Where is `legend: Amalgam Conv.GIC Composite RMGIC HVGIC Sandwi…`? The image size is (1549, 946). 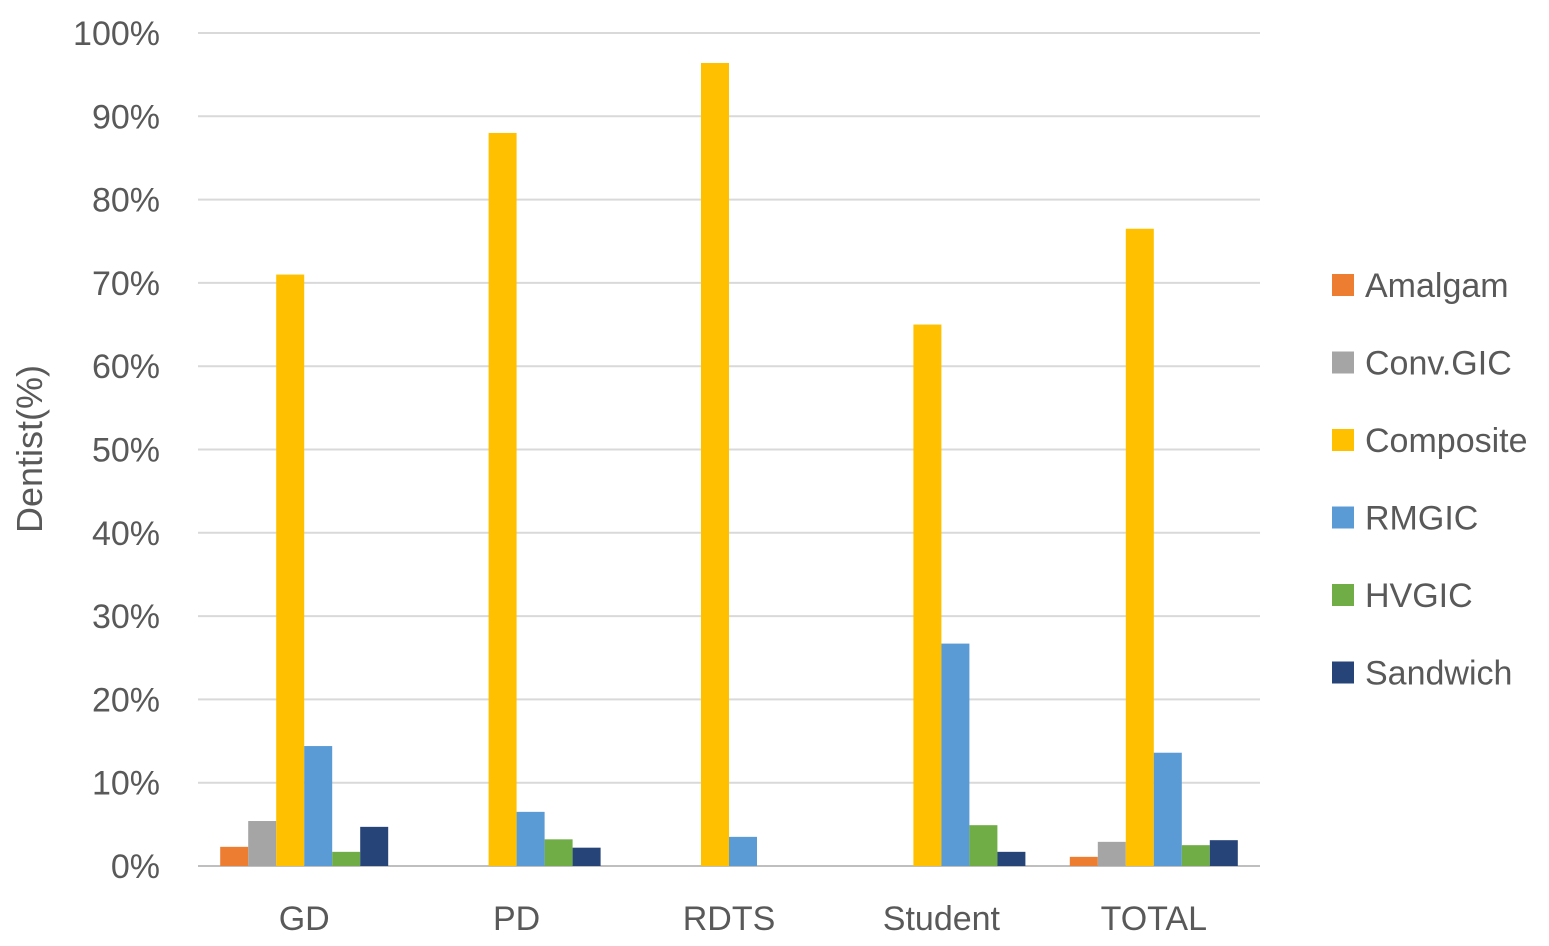 legend: Amalgam Conv.GIC Composite RMGIC HVGIC Sandwi… is located at coordinates (1430, 480).